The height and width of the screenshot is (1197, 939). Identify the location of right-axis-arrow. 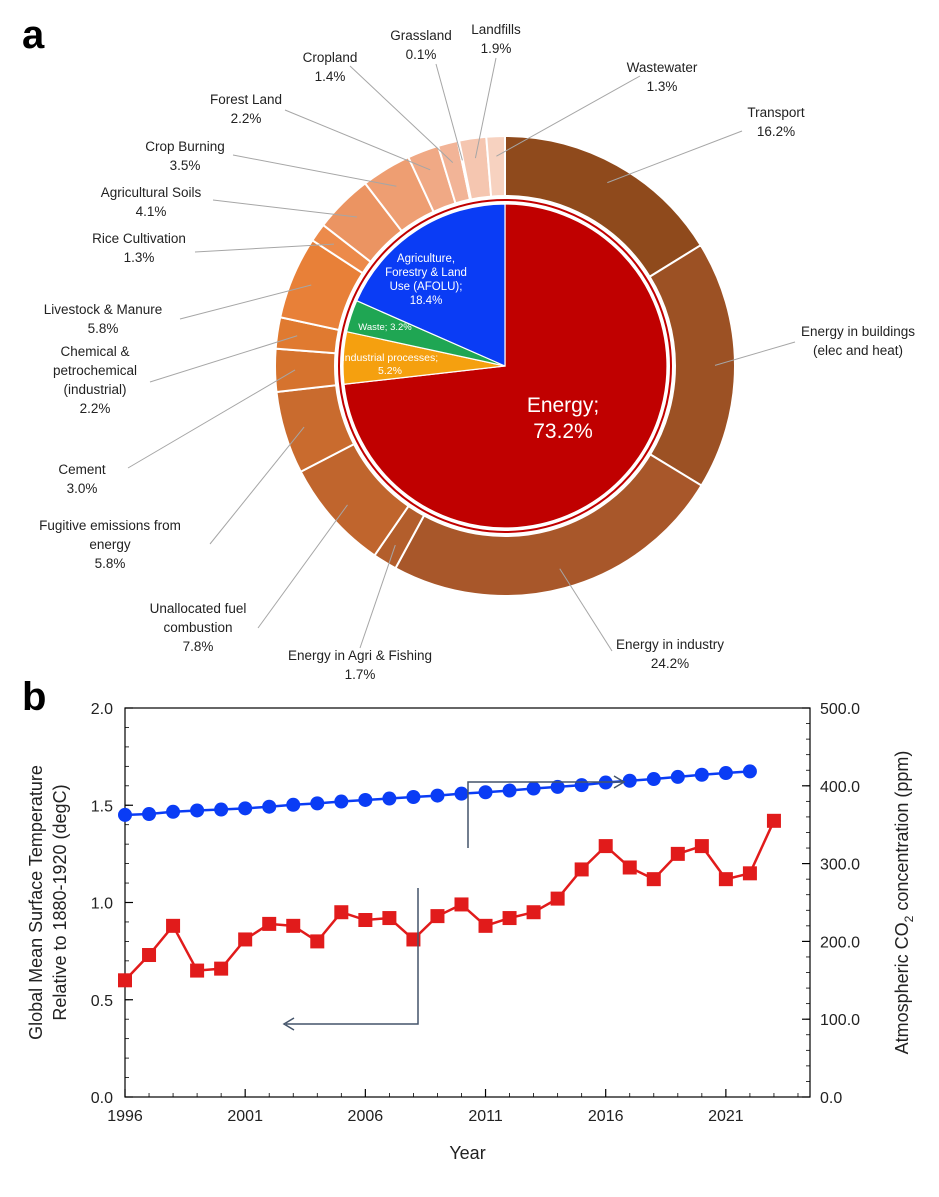
(544, 814).